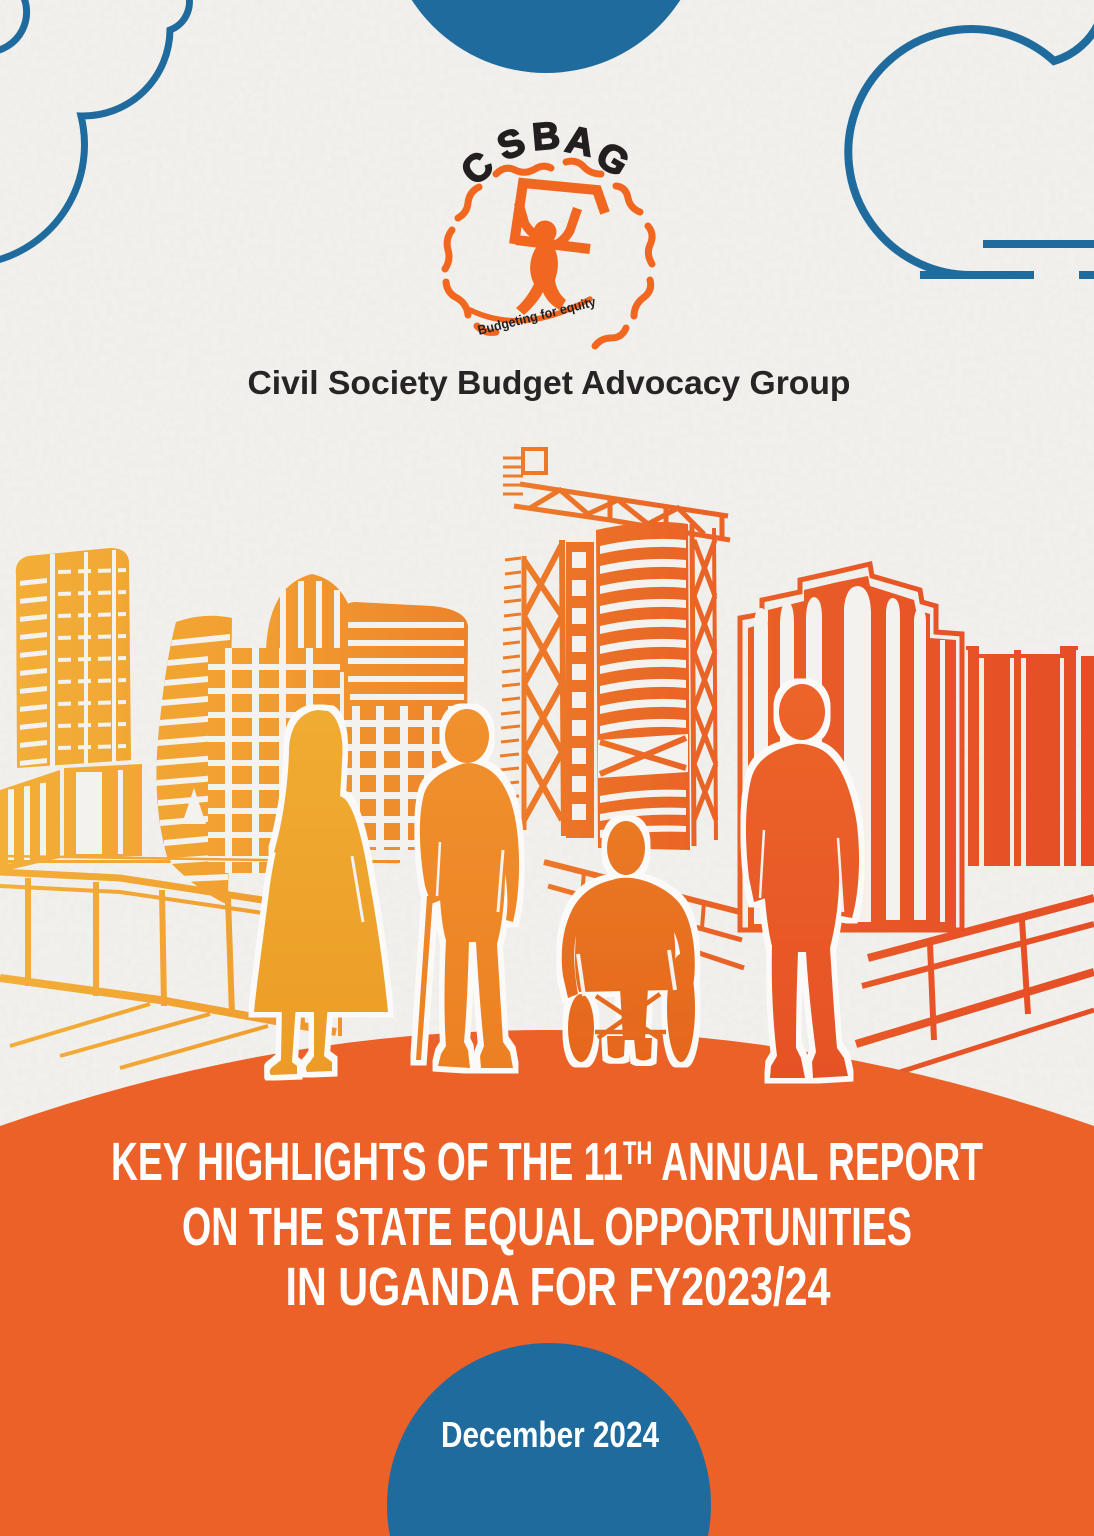 The height and width of the screenshot is (1536, 1094). What do you see at coordinates (546, 137) in the screenshot?
I see `svg-text: B` at bounding box center [546, 137].